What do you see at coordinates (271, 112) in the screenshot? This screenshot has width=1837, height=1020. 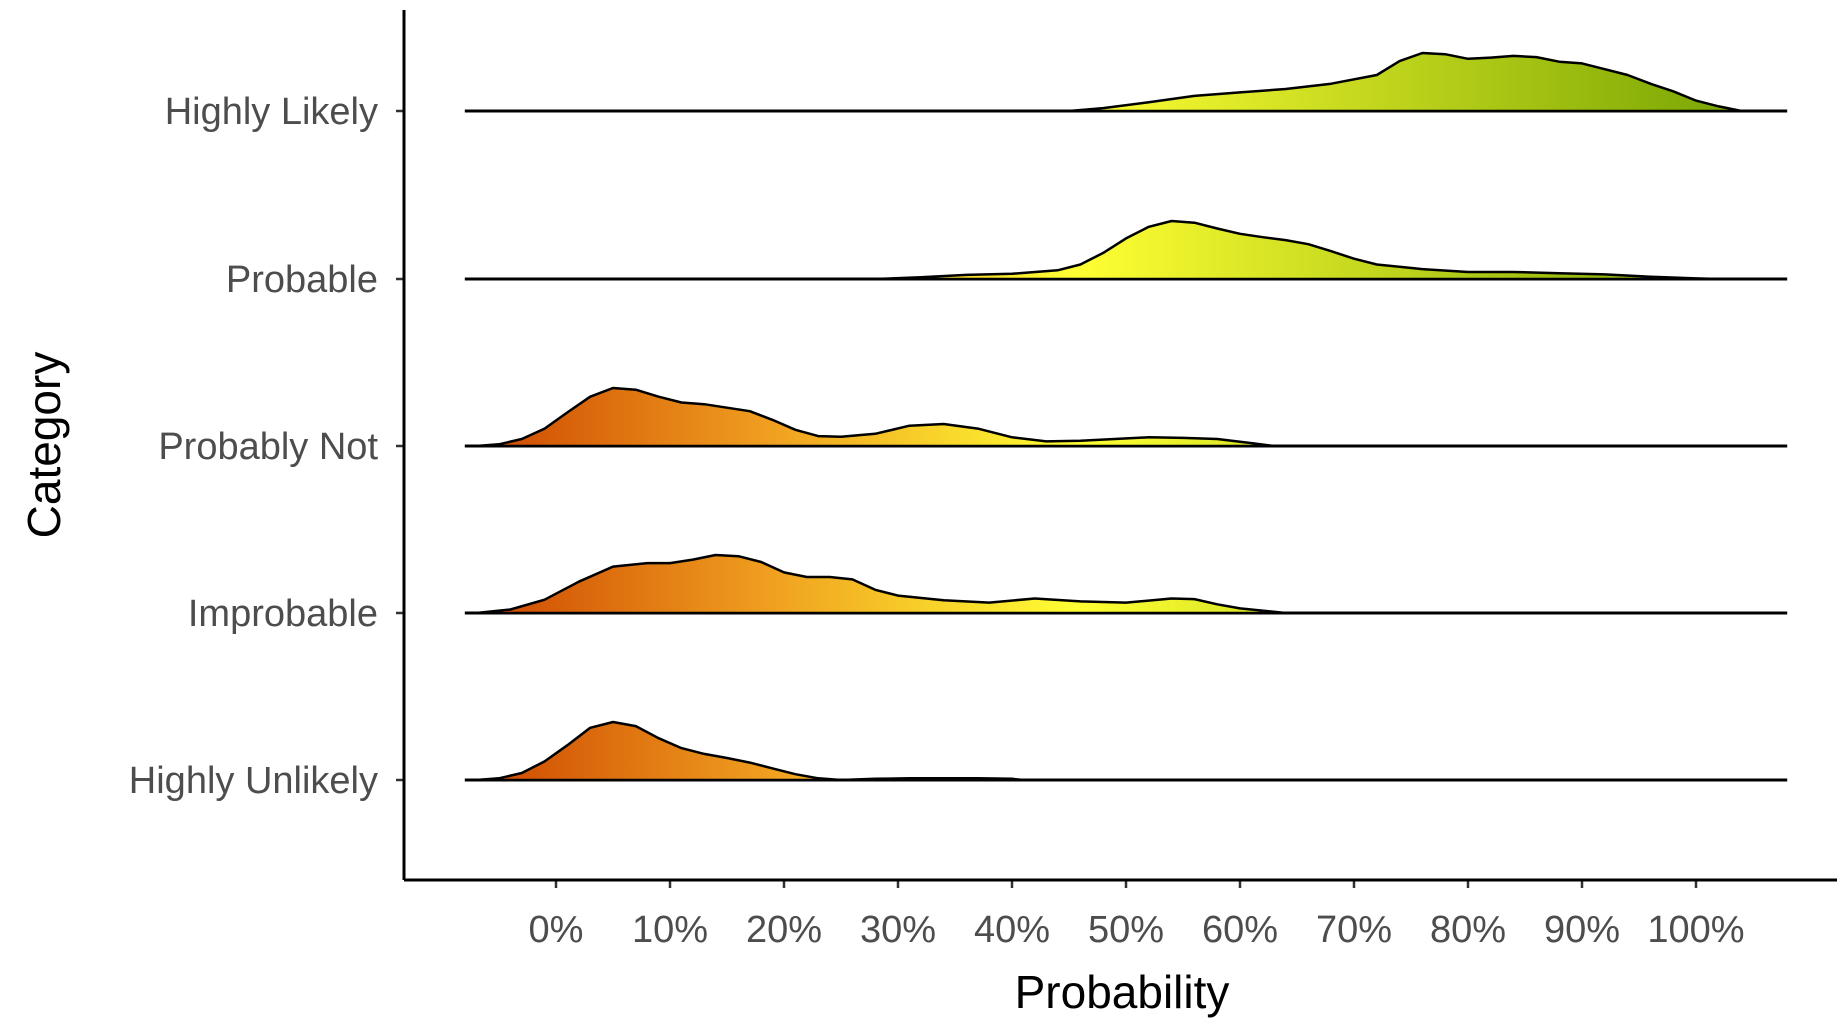 I see `y-tick-label-highly-likely: Highly Likely` at bounding box center [271, 112].